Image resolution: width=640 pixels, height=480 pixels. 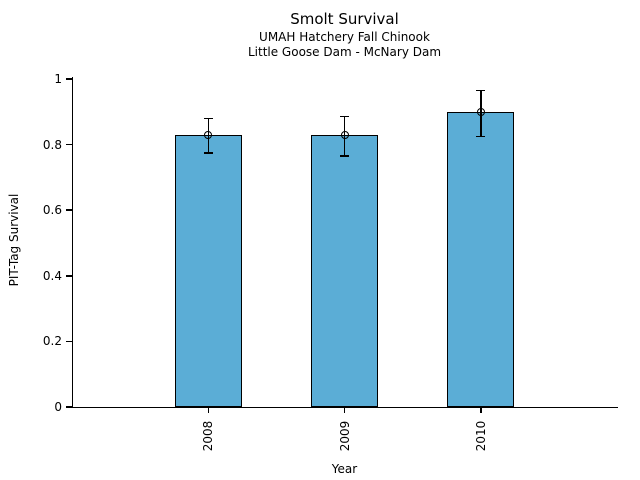 I want to click on chart-subtitle-line1: UMAH Hatchery Fall Chinook, so click(x=344, y=37).